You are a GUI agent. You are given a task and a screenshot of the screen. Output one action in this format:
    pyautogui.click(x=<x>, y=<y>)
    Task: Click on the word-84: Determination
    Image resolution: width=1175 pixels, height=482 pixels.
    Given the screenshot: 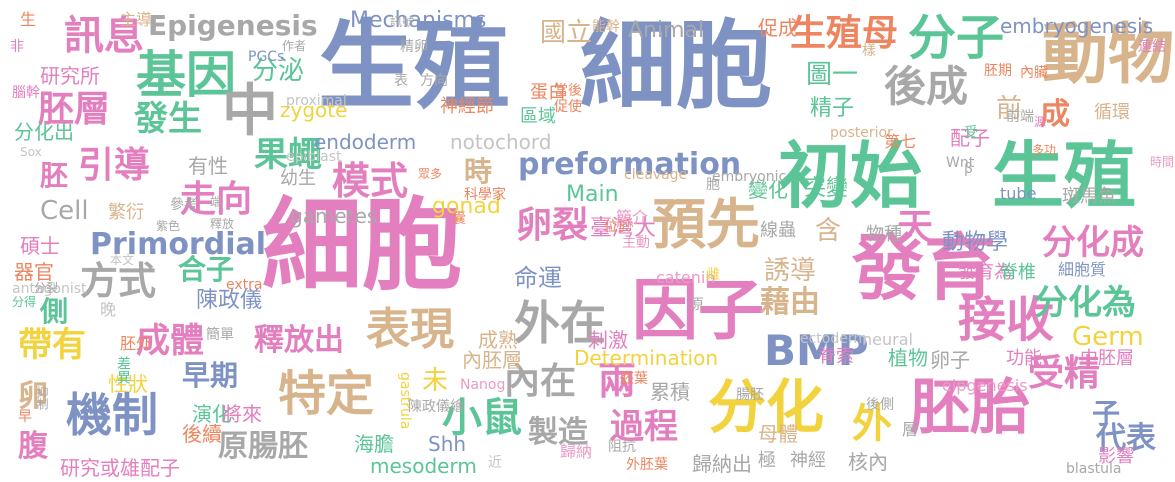 What is the action you would take?
    pyautogui.click(x=646, y=358)
    